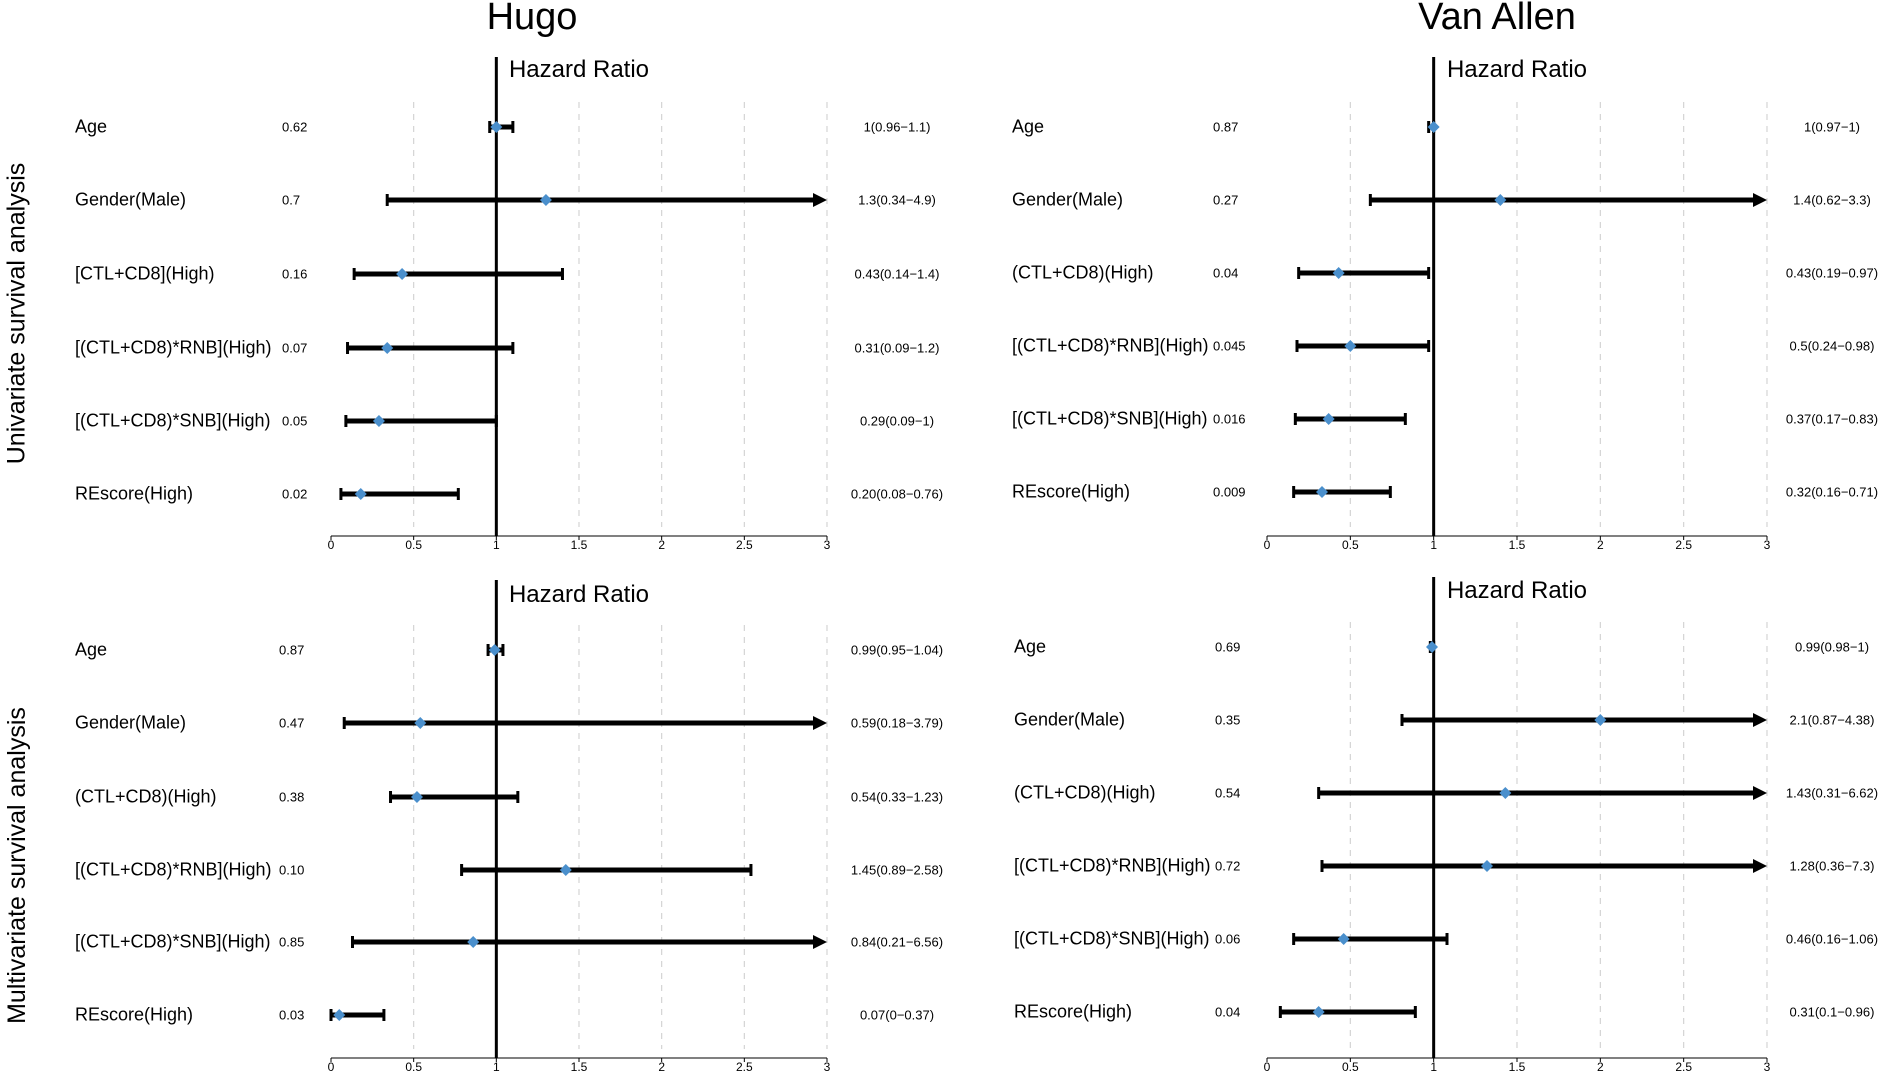 This screenshot has height=1074, width=1890. Describe the element at coordinates (1497, 19) in the screenshot. I see `column-title-van-allen: Van Allen` at that location.